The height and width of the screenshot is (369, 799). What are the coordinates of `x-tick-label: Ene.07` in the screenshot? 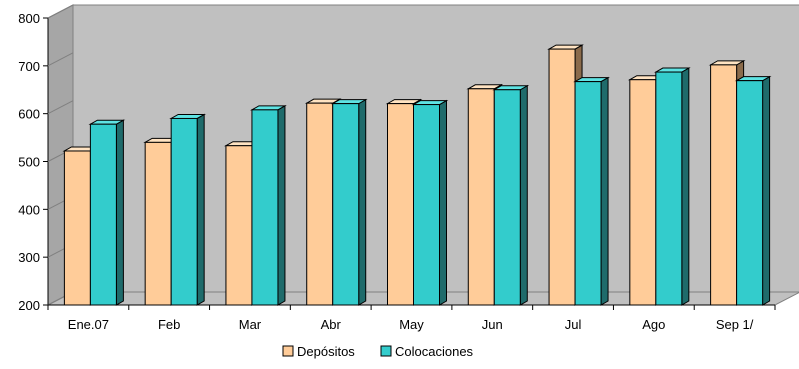 It's located at (88, 324).